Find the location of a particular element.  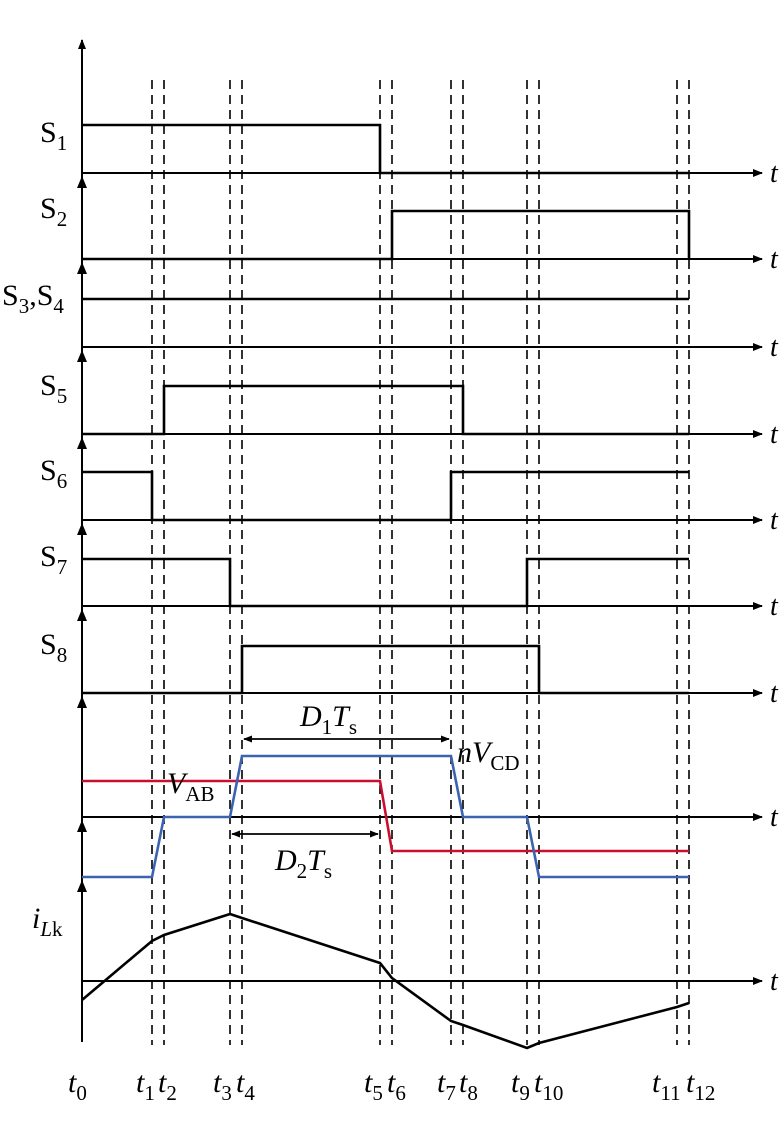

nv-cd-waveform is located at coordinates (385, 816).